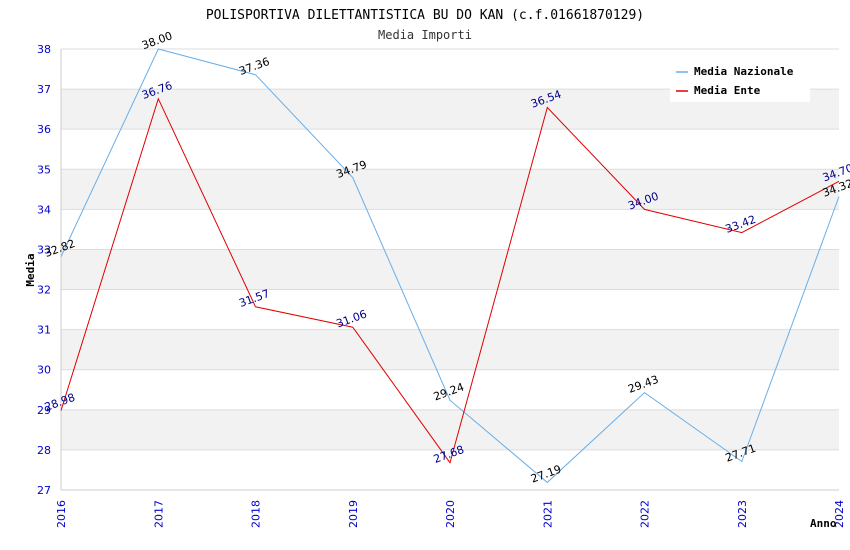 The image size is (850, 550). I want to click on data-label-media-nazionale: 27.19, so click(546, 474).